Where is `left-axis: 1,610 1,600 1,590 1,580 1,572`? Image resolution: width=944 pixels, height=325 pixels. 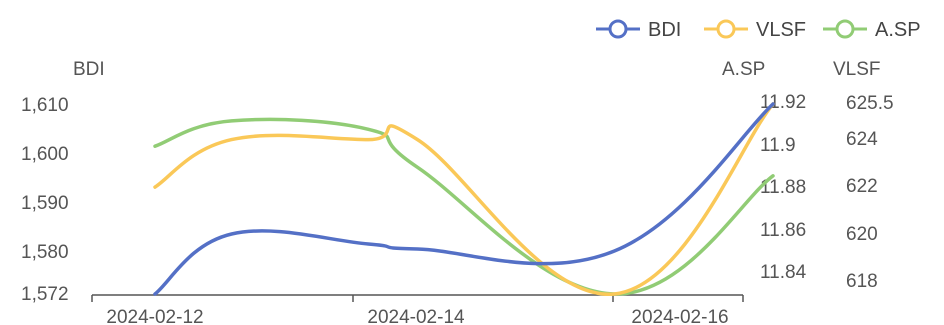
left-axis: 1,610 1,600 1,590 1,580 1,572 is located at coordinates (45, 200).